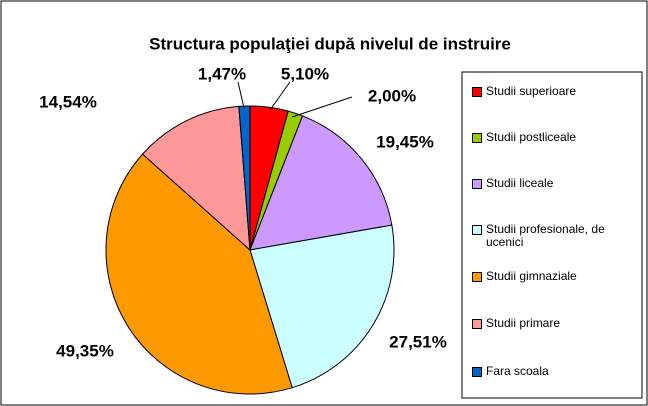 This screenshot has height=406, width=648. Describe the element at coordinates (531, 137) in the screenshot. I see `legend-label: Studii postliceale` at that location.